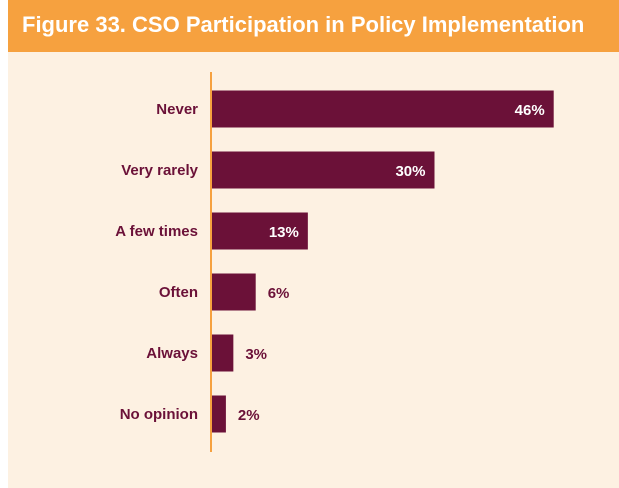 The width and height of the screenshot is (619, 488). I want to click on bar-always, so click(222, 353).